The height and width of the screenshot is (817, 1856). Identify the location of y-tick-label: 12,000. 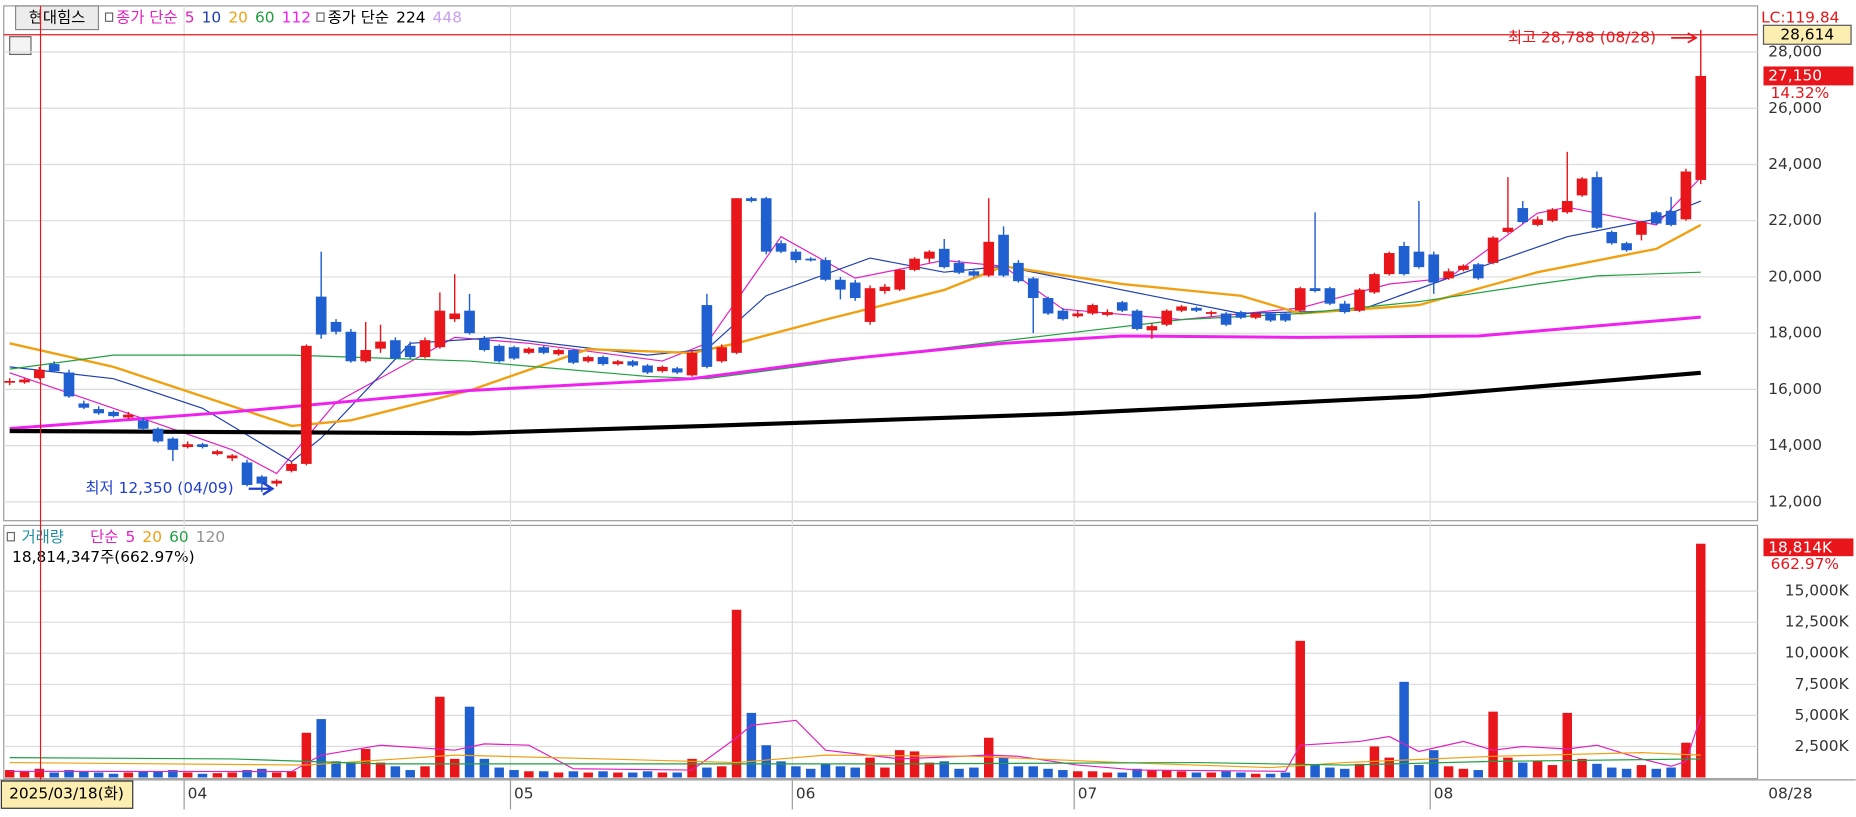
(1795, 501).